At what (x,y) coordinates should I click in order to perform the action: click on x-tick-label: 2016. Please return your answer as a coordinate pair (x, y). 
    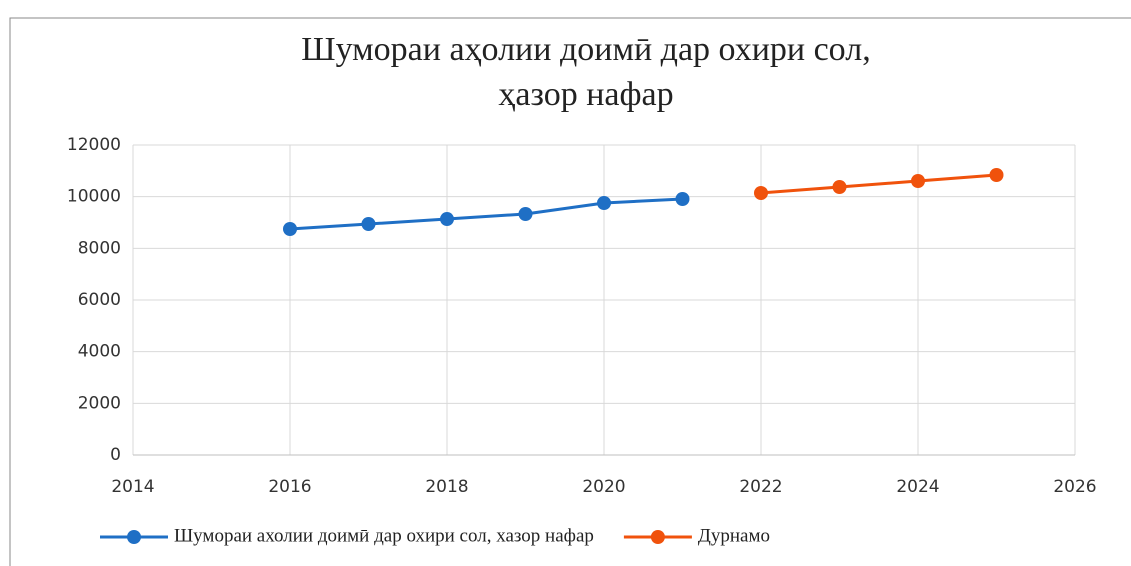
    Looking at the image, I should click on (289, 487).